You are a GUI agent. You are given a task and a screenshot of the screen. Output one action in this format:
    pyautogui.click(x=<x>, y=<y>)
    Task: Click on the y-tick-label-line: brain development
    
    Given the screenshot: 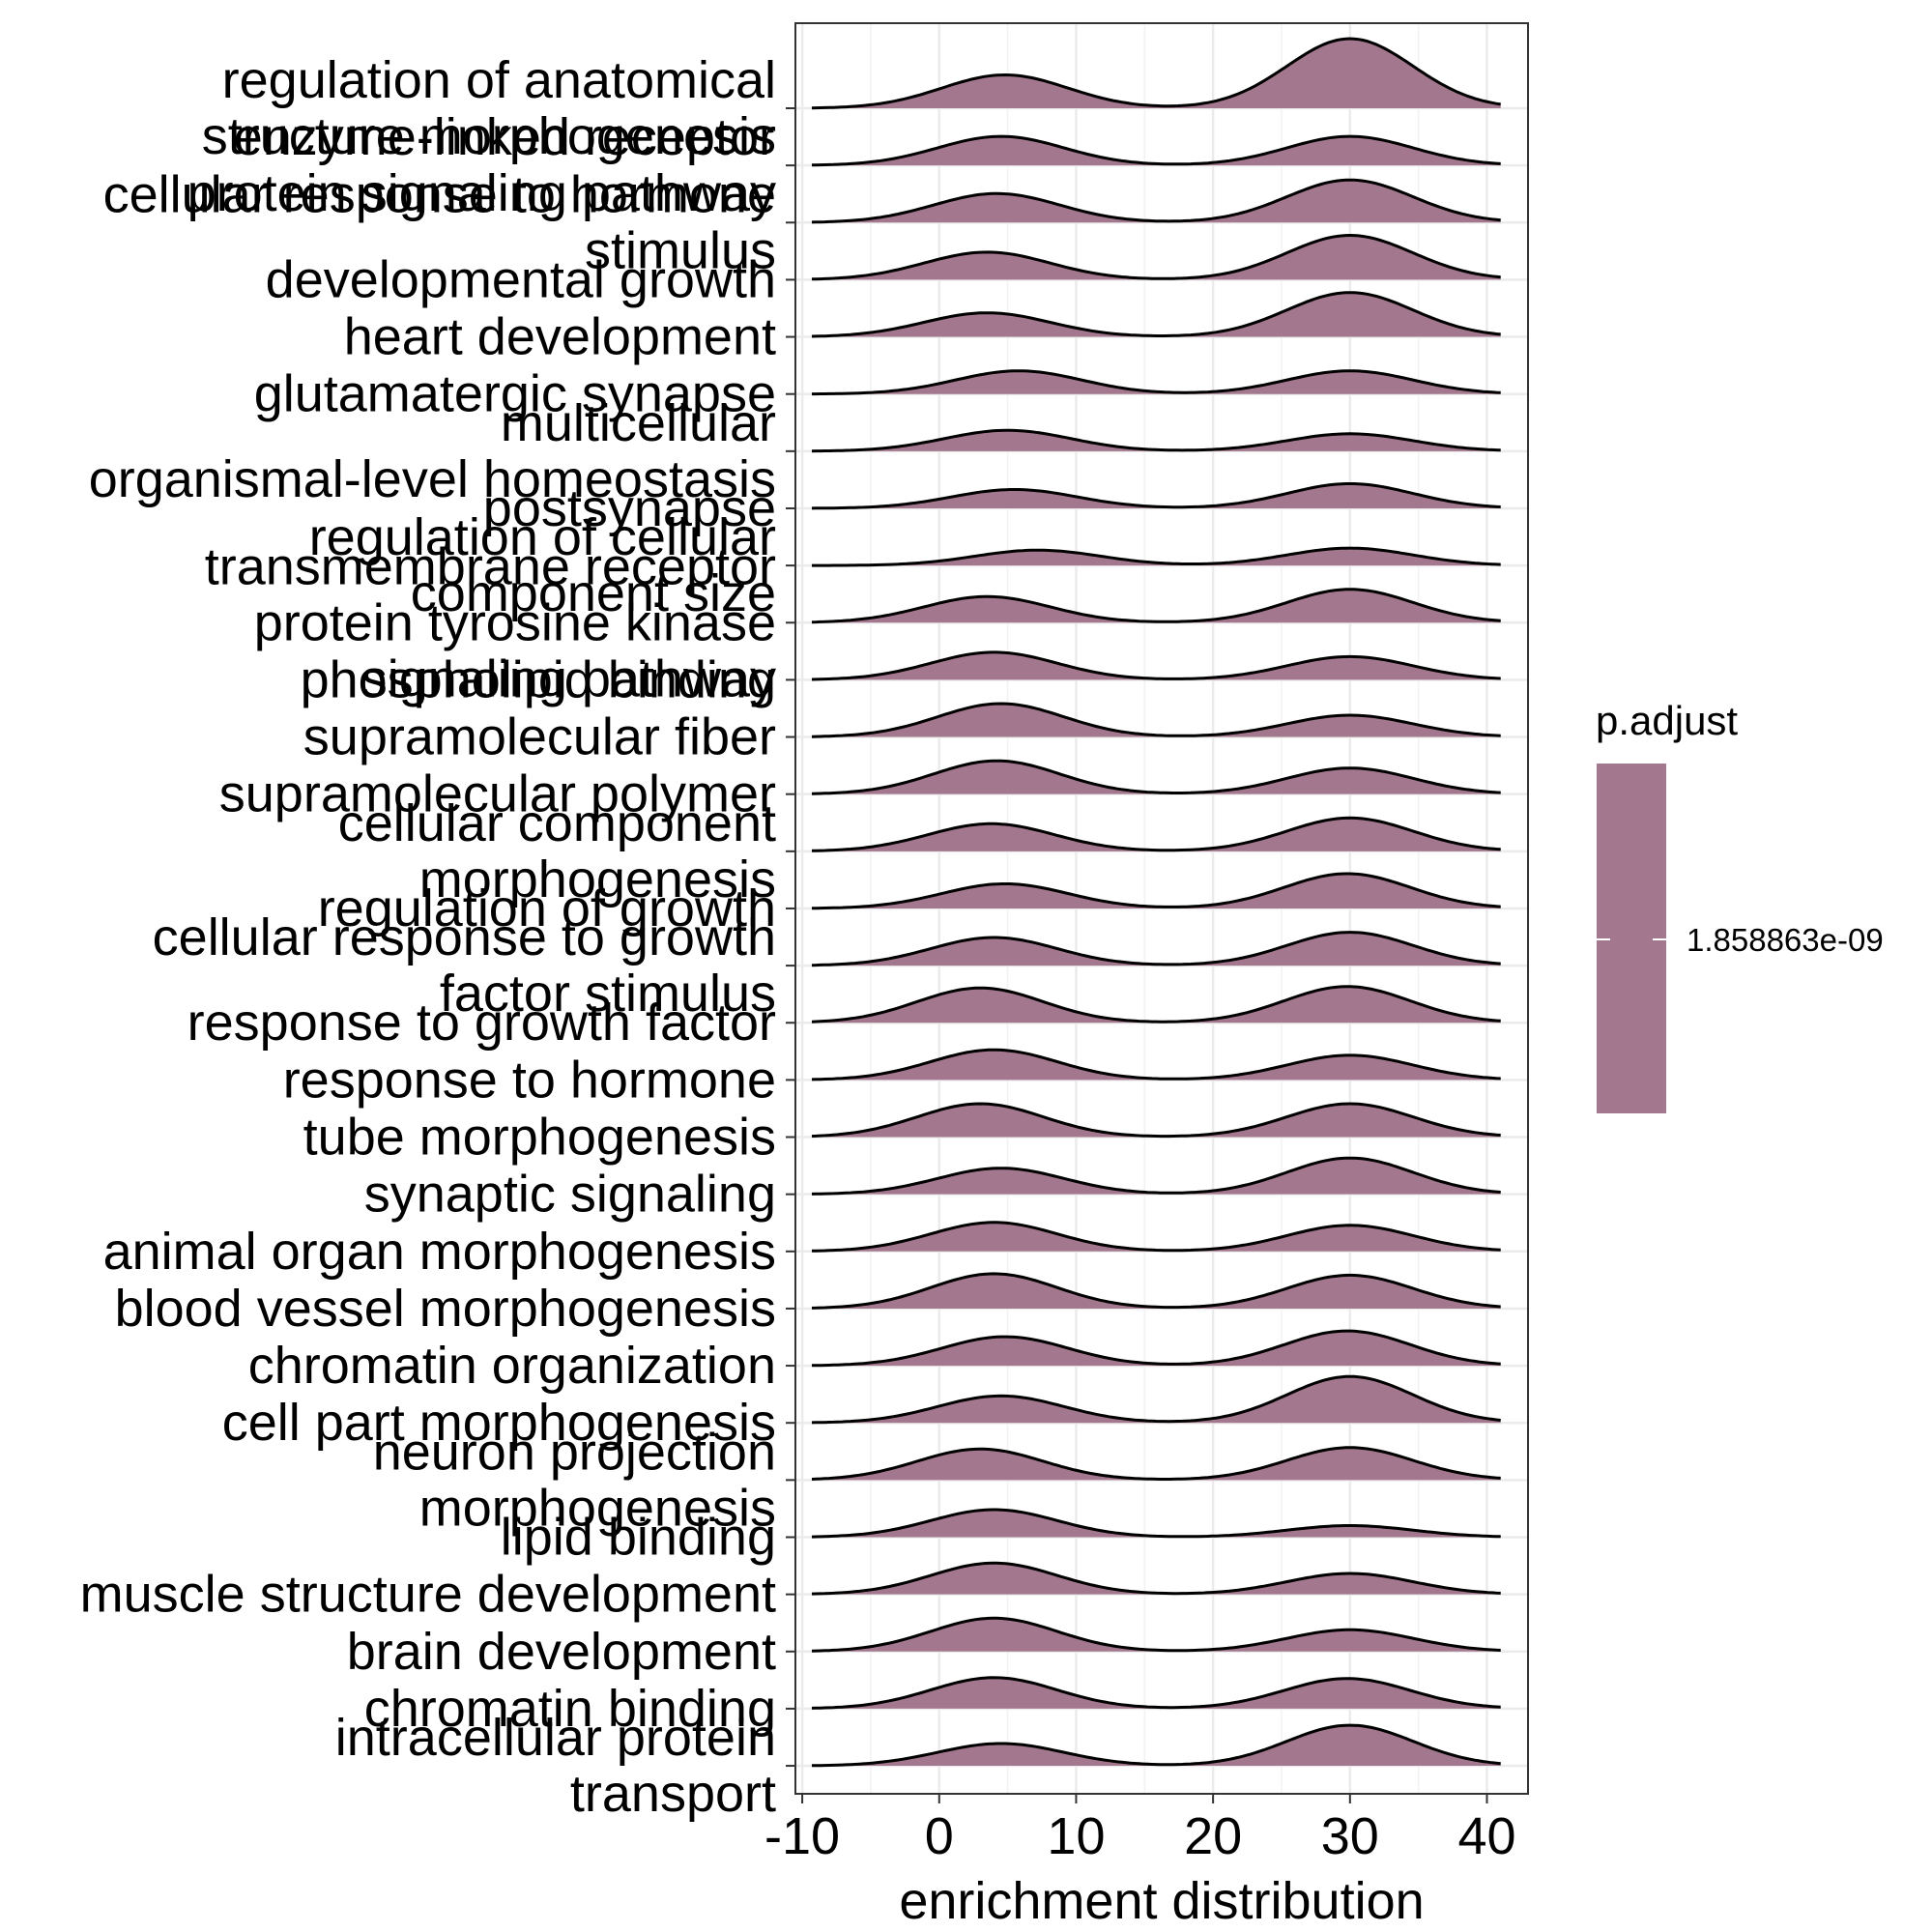 What is the action you would take?
    pyautogui.click(x=561, y=1652)
    